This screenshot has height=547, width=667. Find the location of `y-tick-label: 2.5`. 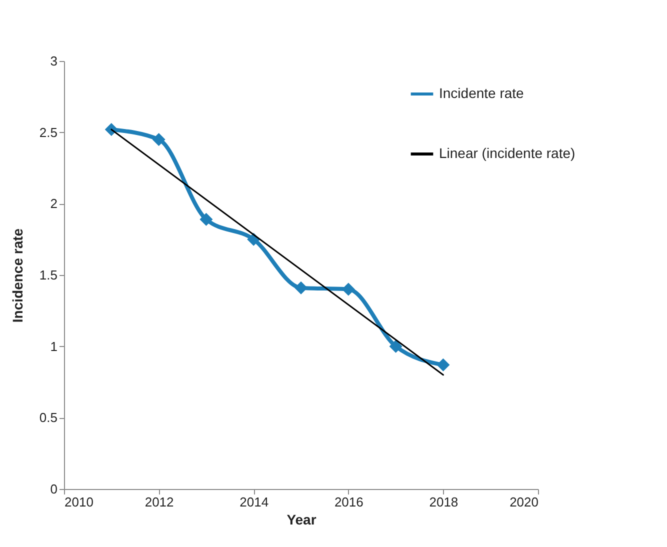

y-tick-label: 2.5 is located at coordinates (48, 132).